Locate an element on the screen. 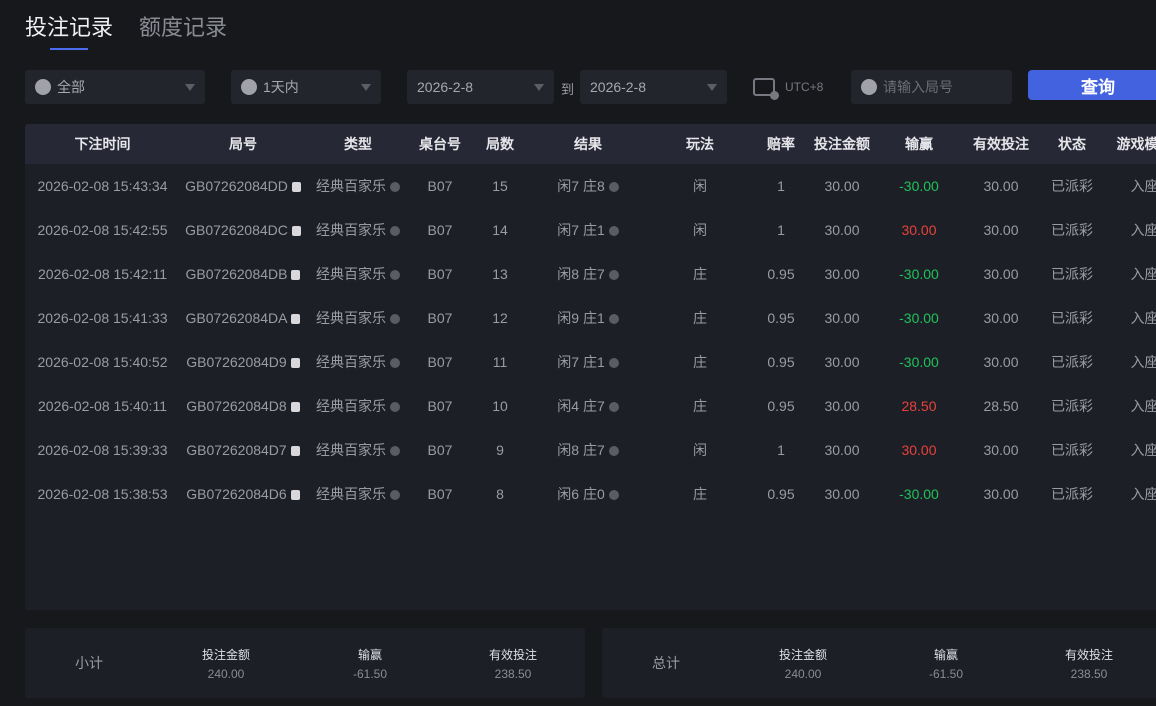 The image size is (1156, 706). cell-round-id: GB07262084D7 is located at coordinates (243, 450).